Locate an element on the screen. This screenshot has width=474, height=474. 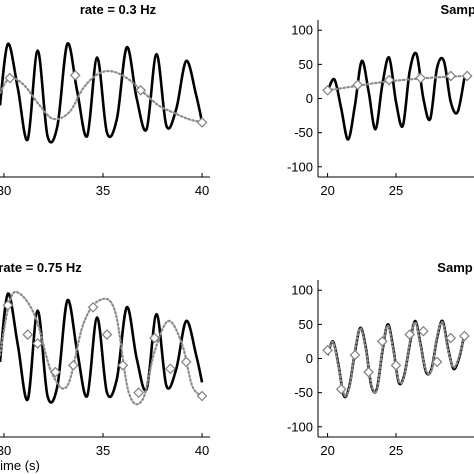
chart-title: rate = 0.3 Hz is located at coordinates (118, 9).